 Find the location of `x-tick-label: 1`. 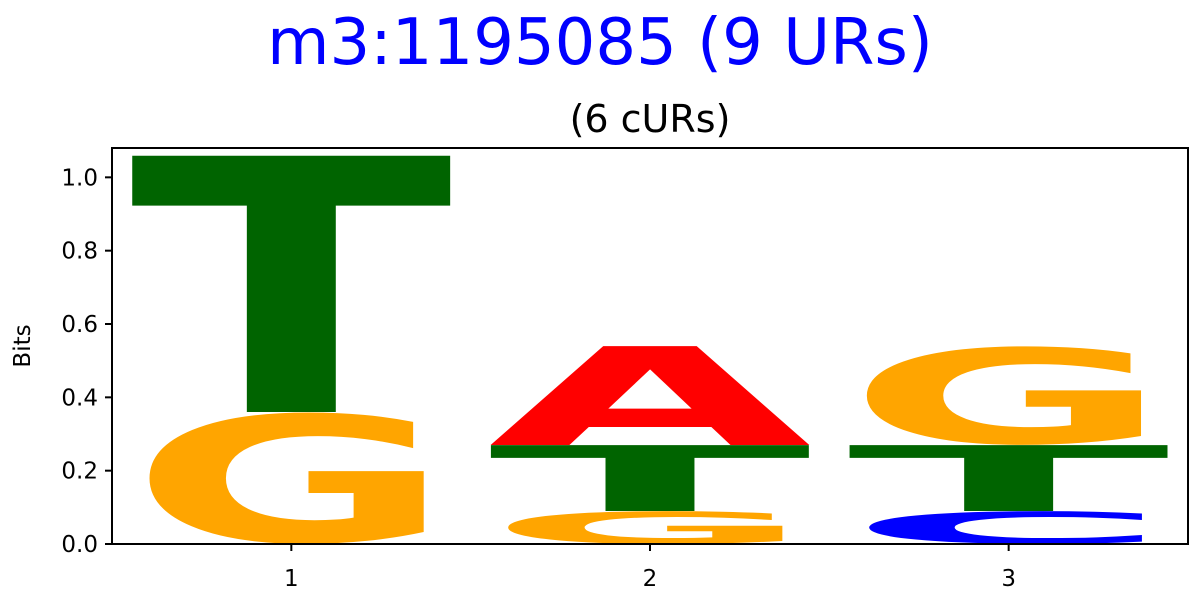

x-tick-label: 1 is located at coordinates (291, 579).